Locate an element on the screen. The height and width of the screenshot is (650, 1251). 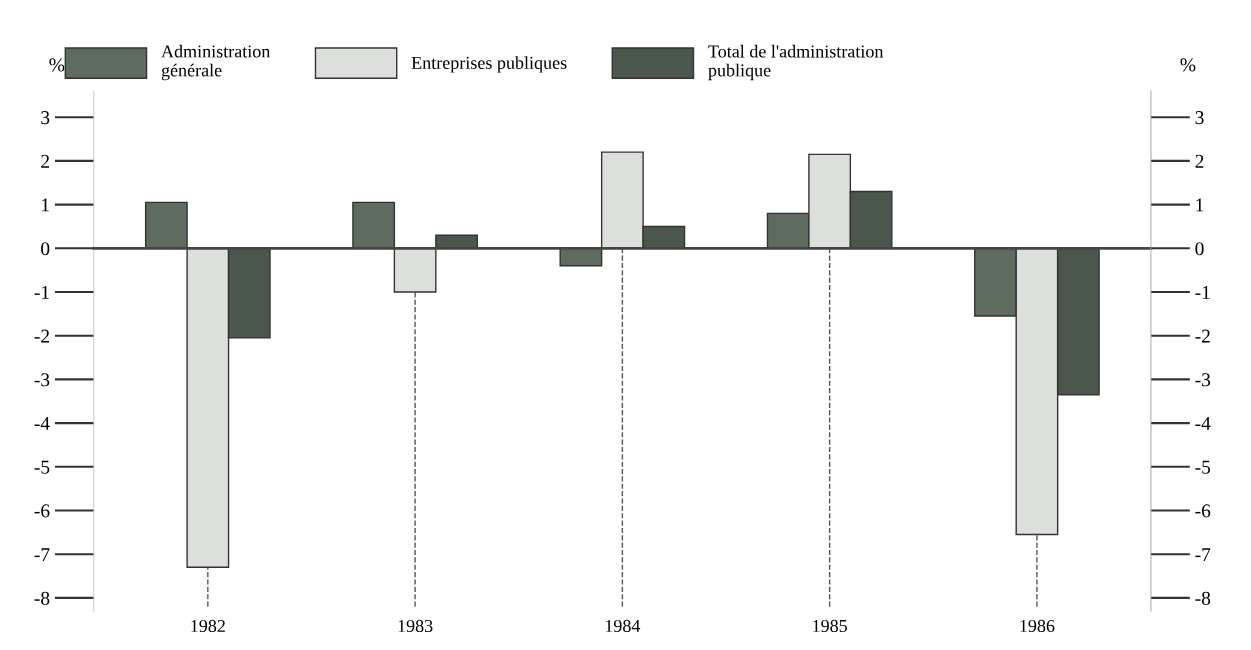
legend-label: Total de l'administration publique is located at coordinates (796, 62).